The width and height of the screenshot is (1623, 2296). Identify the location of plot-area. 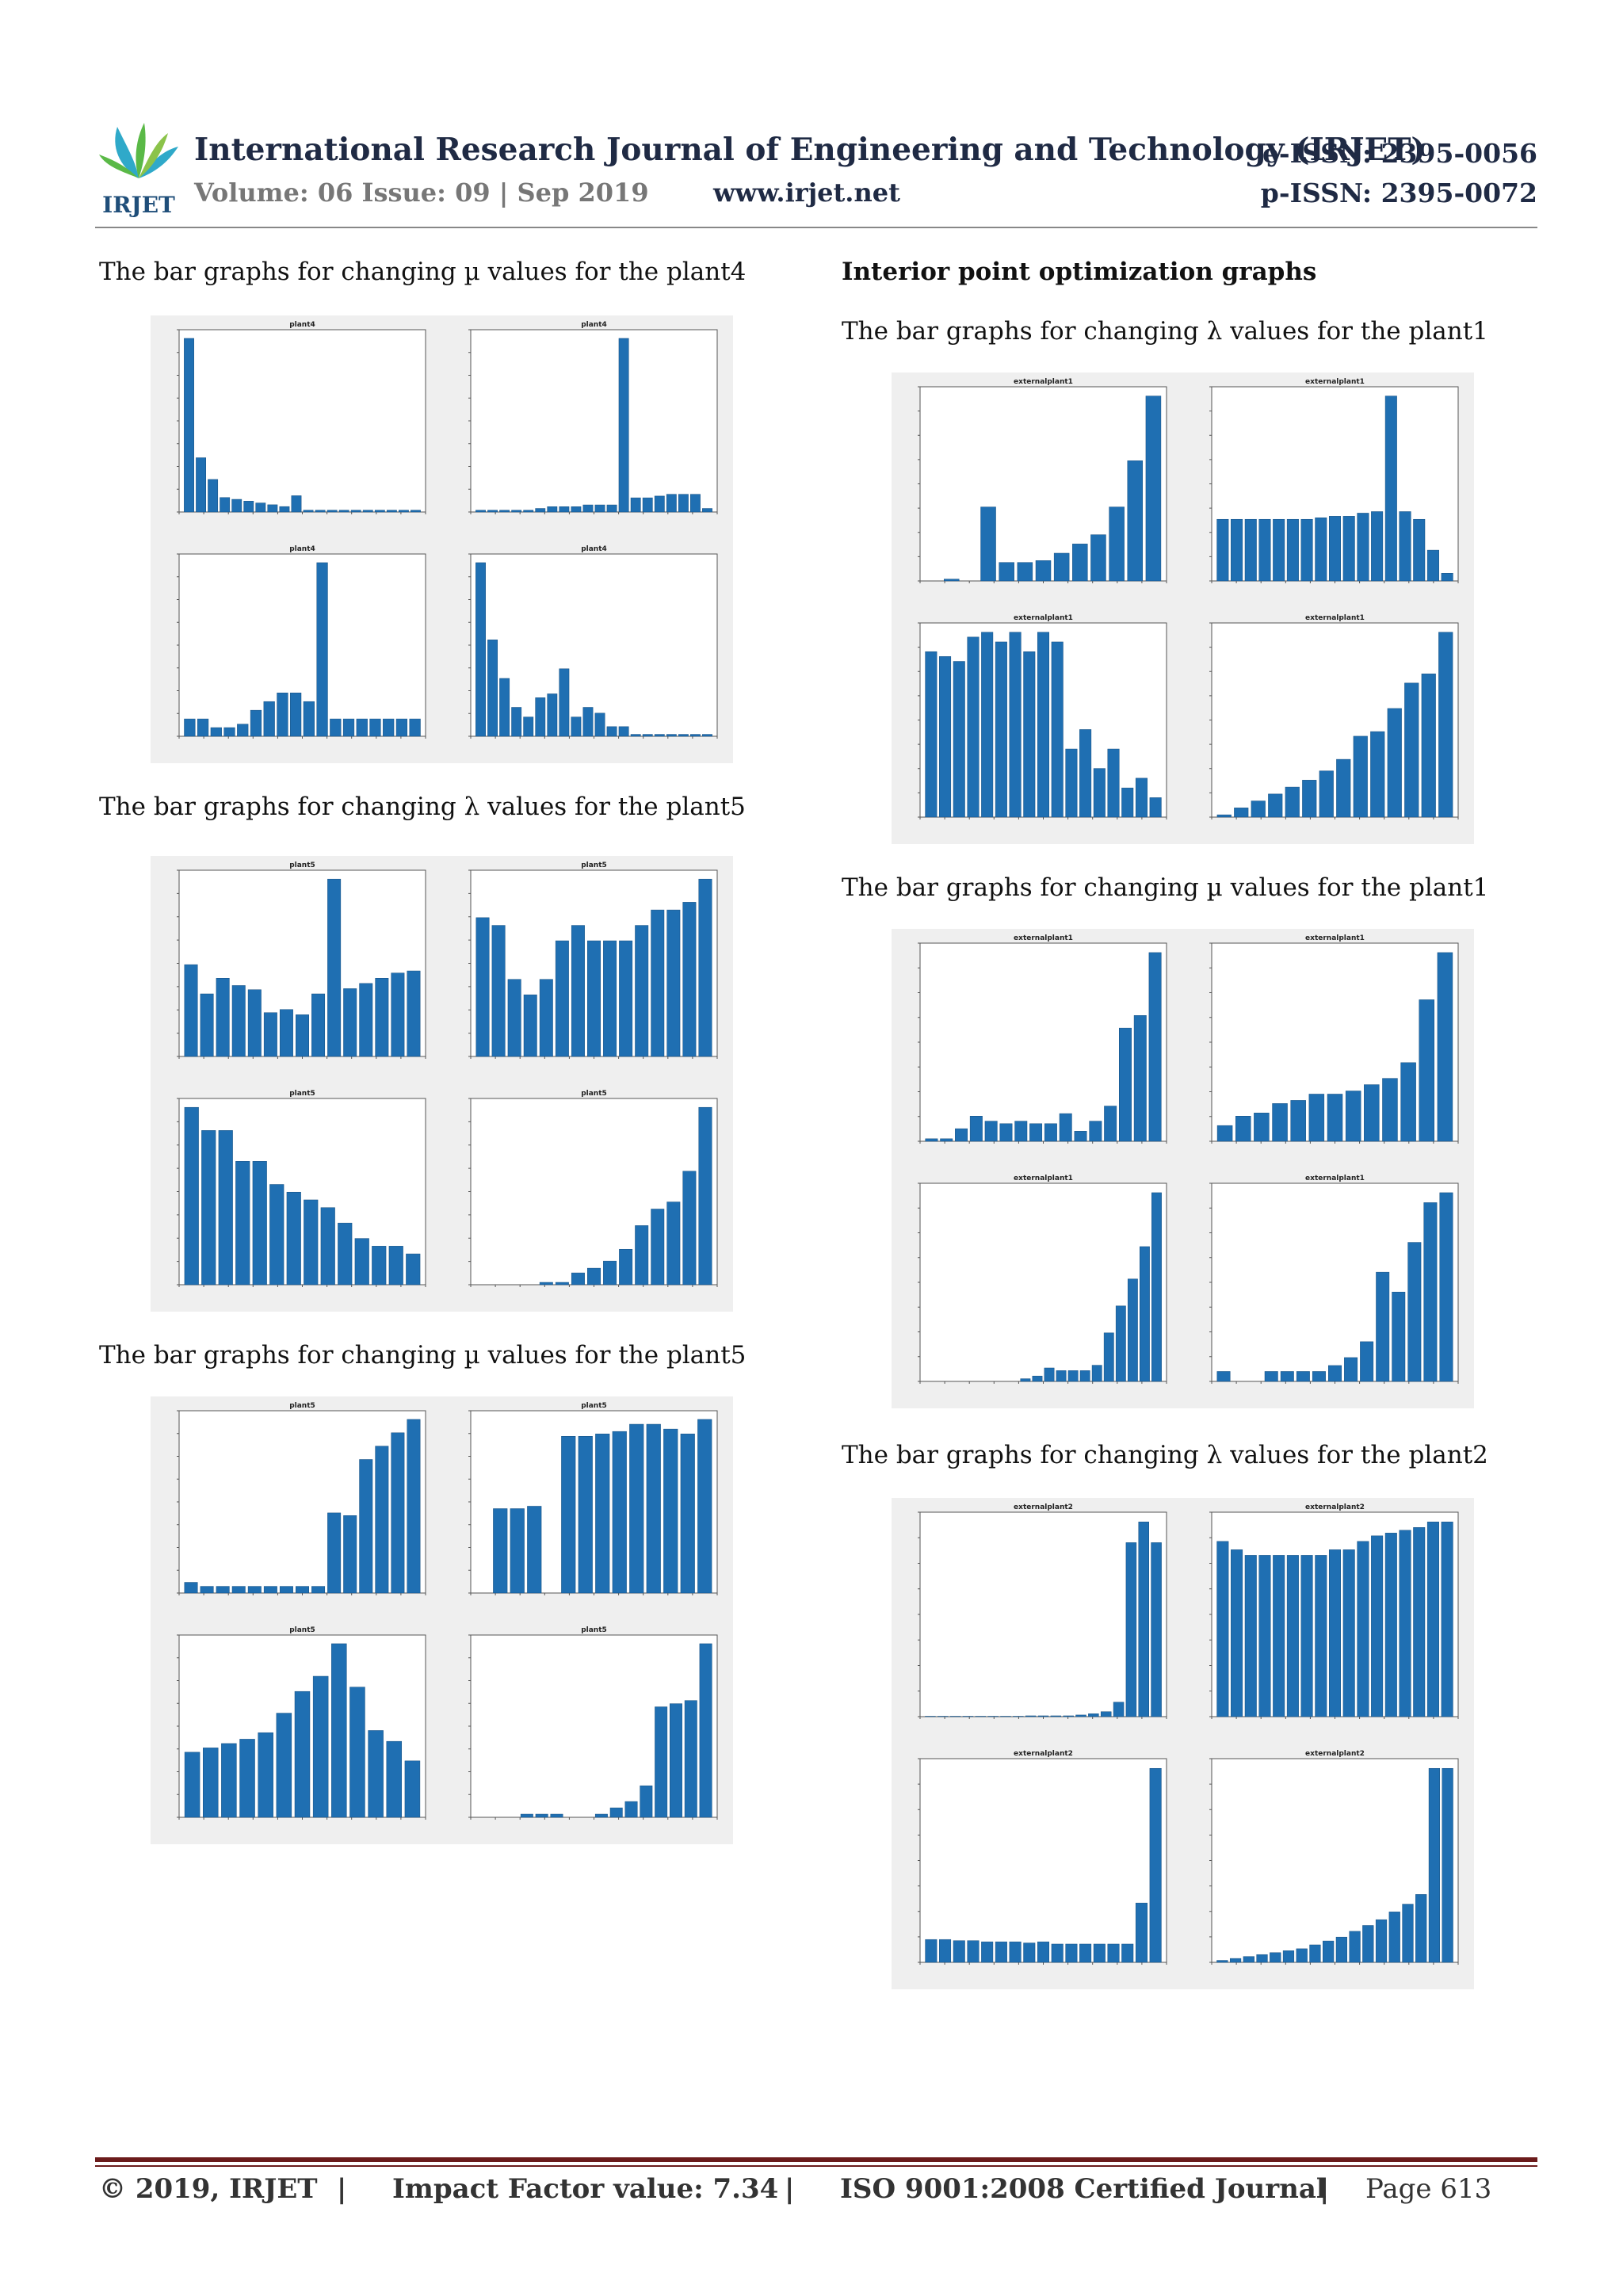
(302, 1502).